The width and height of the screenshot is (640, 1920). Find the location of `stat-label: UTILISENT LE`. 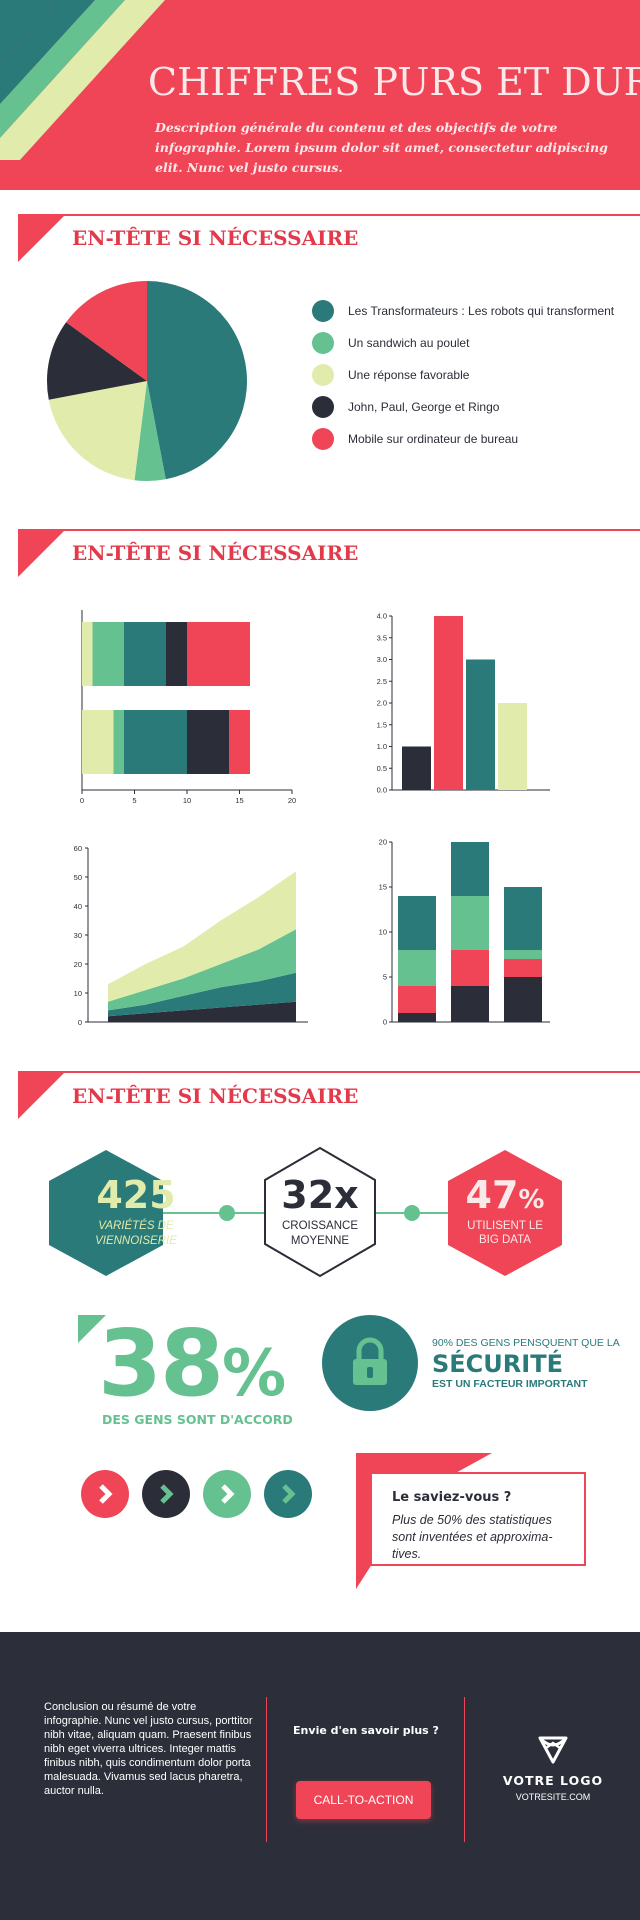

stat-label: UTILISENT LE is located at coordinates (505, 1226).